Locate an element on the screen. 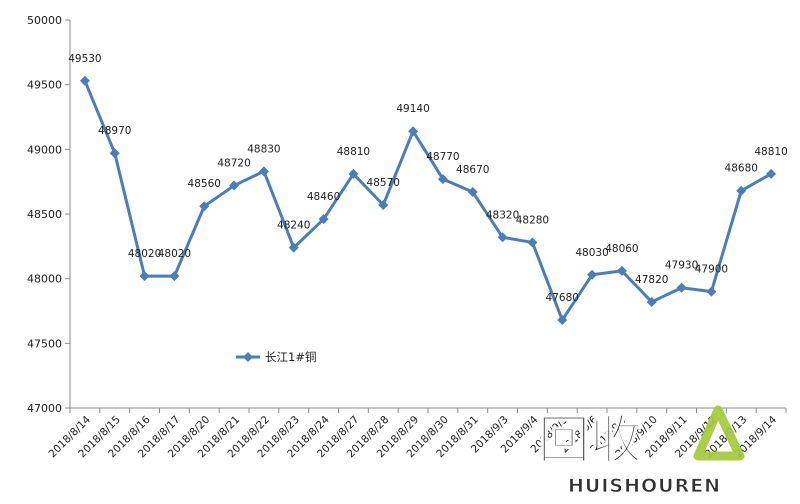 This screenshot has height=504, width=800. data-label: 48670 is located at coordinates (472, 170).